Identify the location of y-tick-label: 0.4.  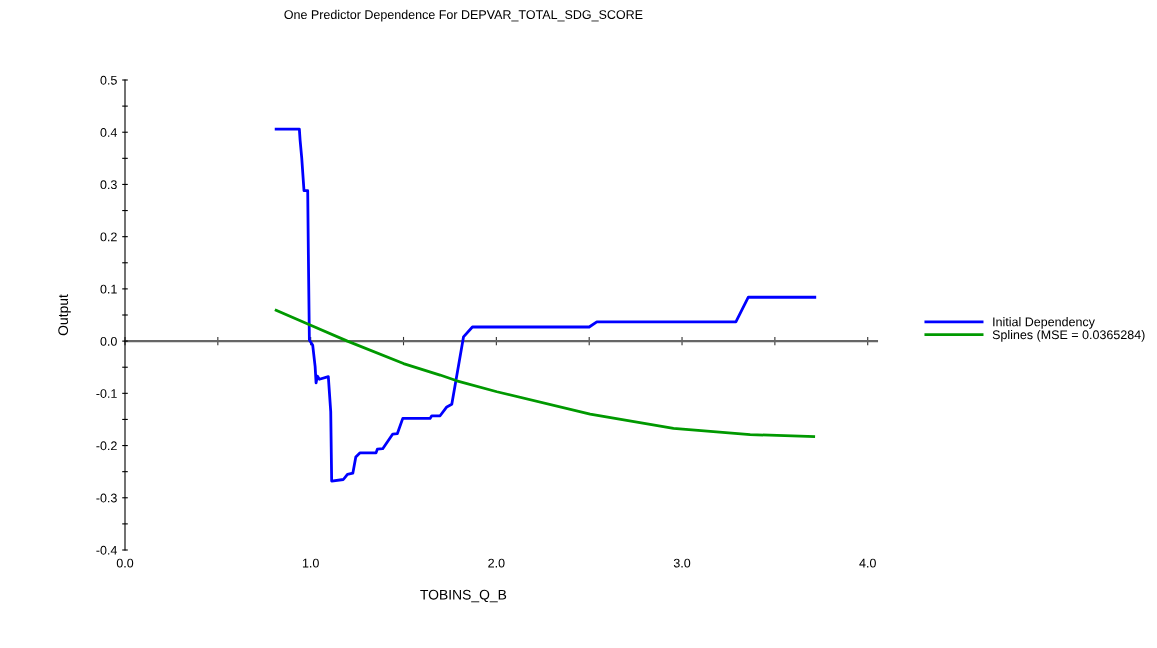
(108, 132).